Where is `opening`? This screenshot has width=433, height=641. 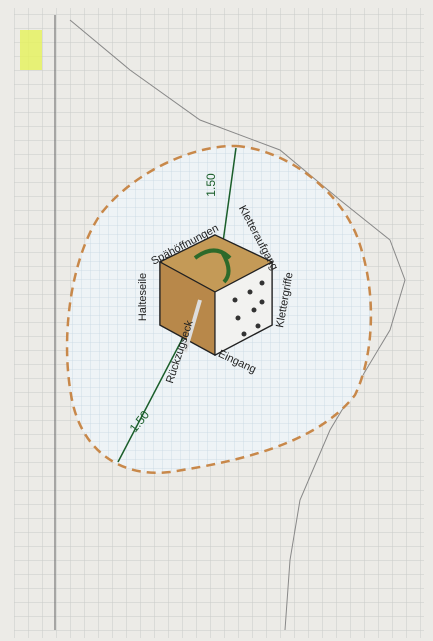 opening is located at coordinates (212, 266).